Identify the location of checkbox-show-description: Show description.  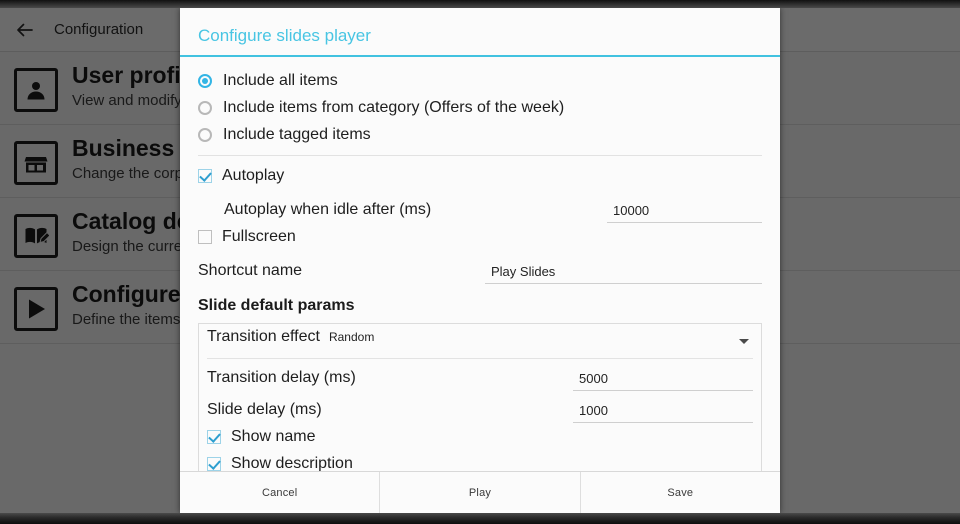
(480, 460).